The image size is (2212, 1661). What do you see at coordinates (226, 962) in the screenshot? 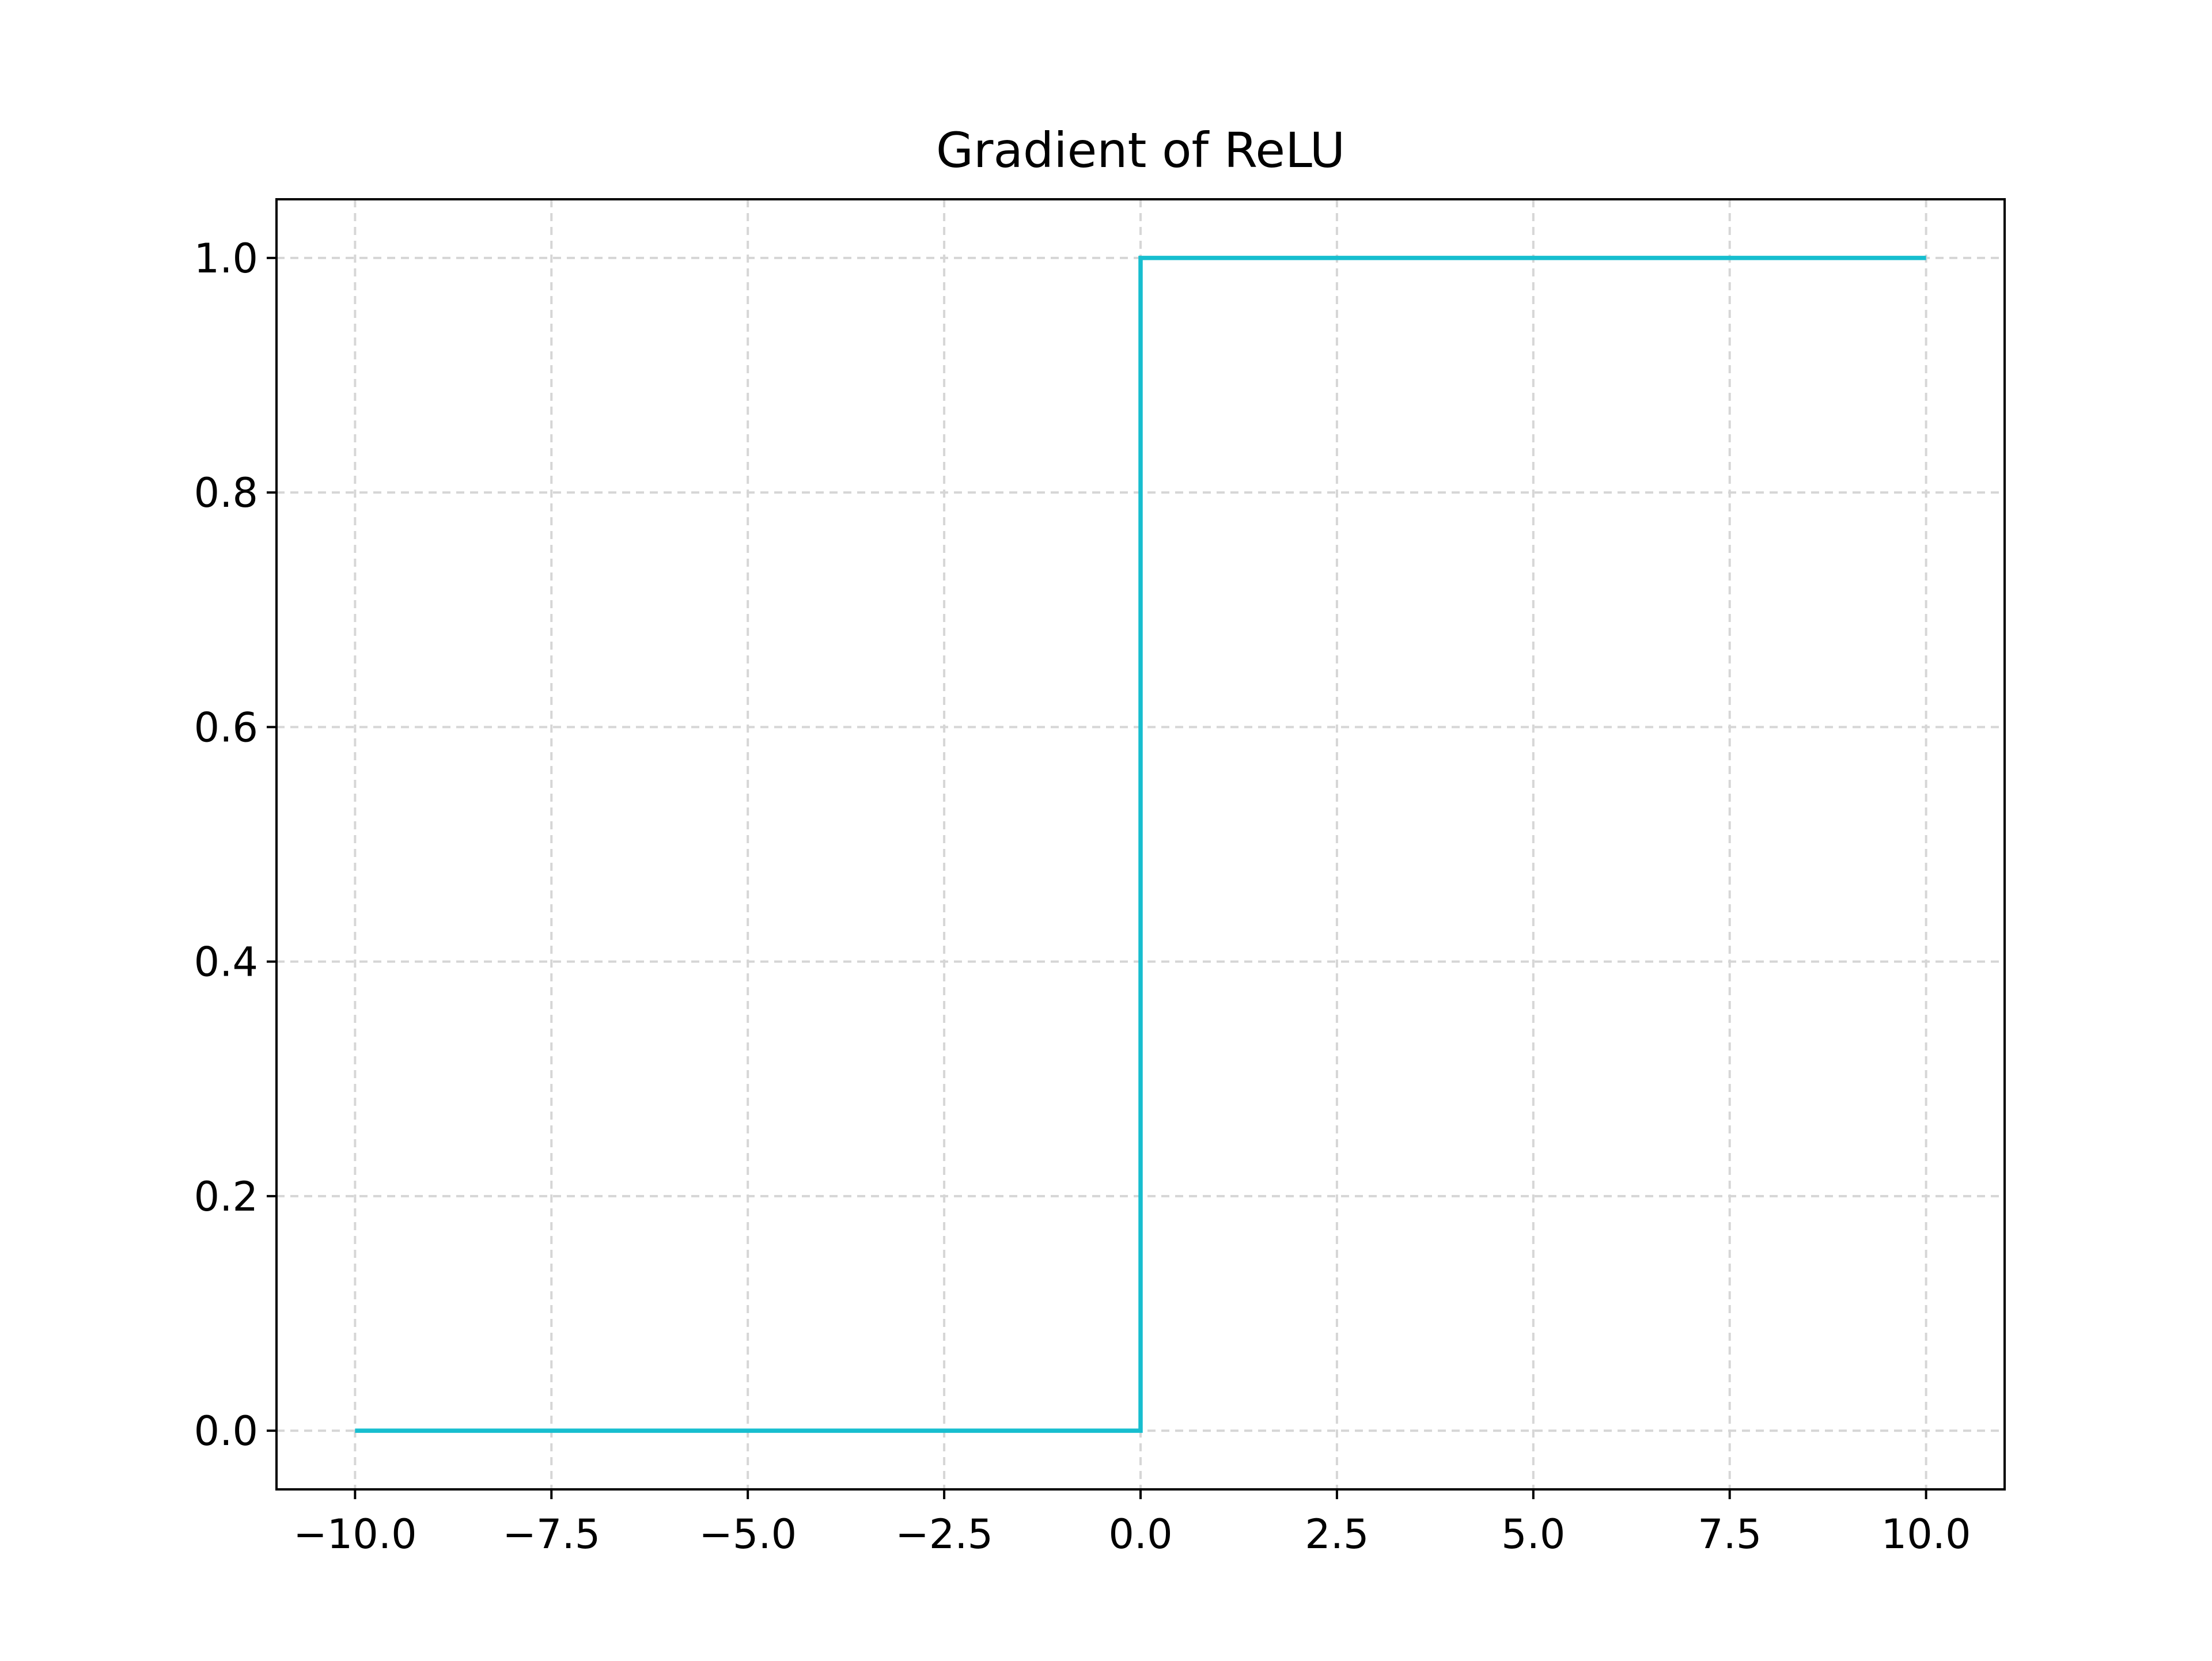
I see `y-tick-label: 0.4` at bounding box center [226, 962].